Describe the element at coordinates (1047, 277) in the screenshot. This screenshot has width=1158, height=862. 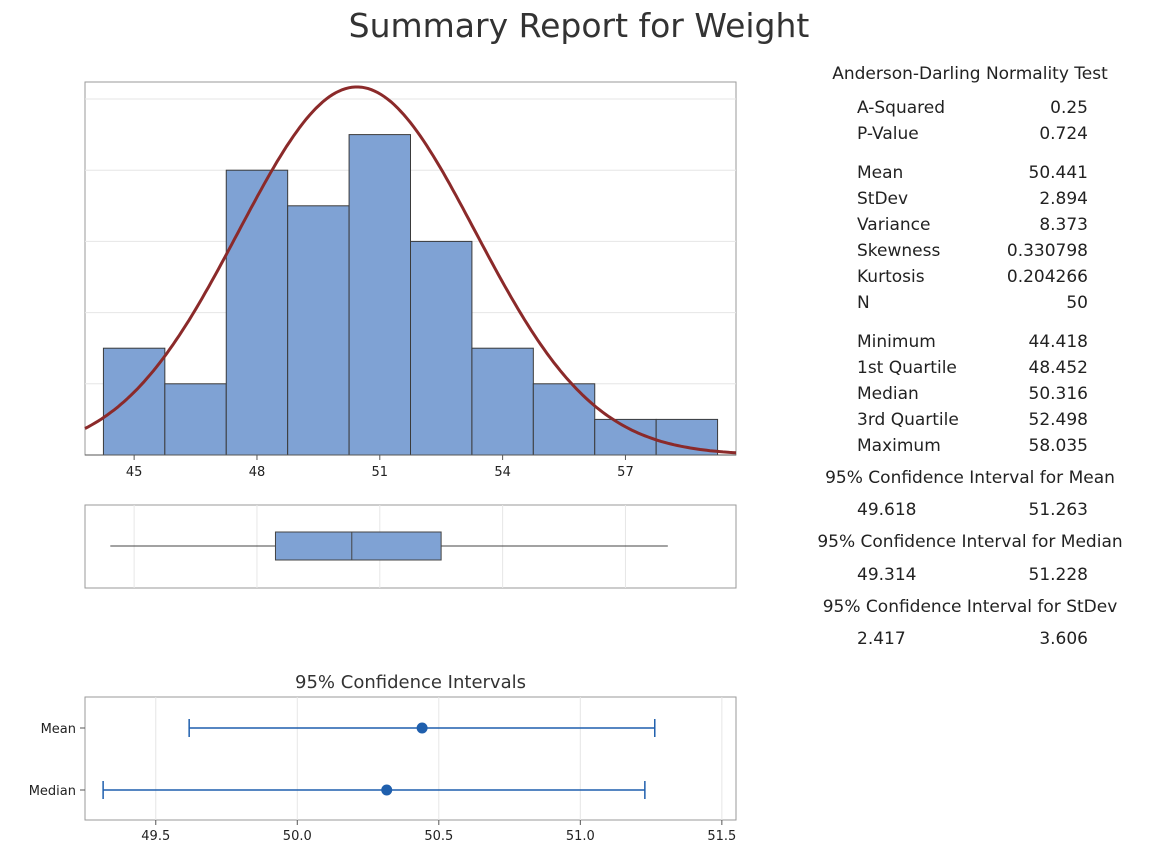
I see `stat-value-kurtosis: 0.204266` at that location.